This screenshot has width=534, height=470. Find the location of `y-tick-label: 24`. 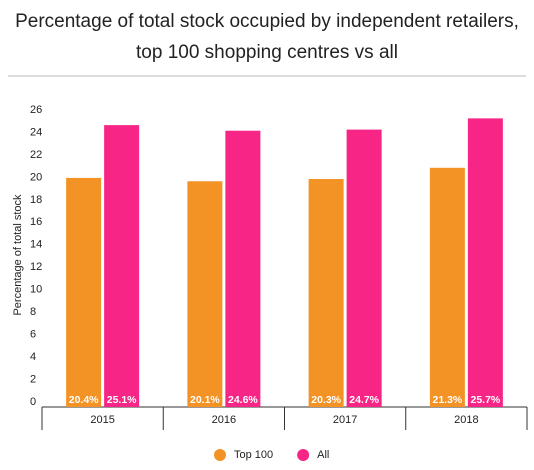

y-tick-label: 24 is located at coordinates (36, 132).